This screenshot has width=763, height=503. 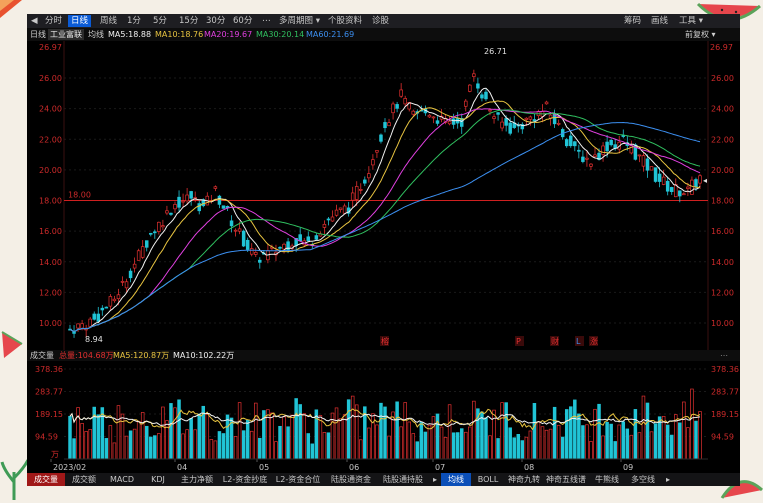 I want to click on multi-period-dropdown: 多周期图 ▾, so click(x=299, y=21).